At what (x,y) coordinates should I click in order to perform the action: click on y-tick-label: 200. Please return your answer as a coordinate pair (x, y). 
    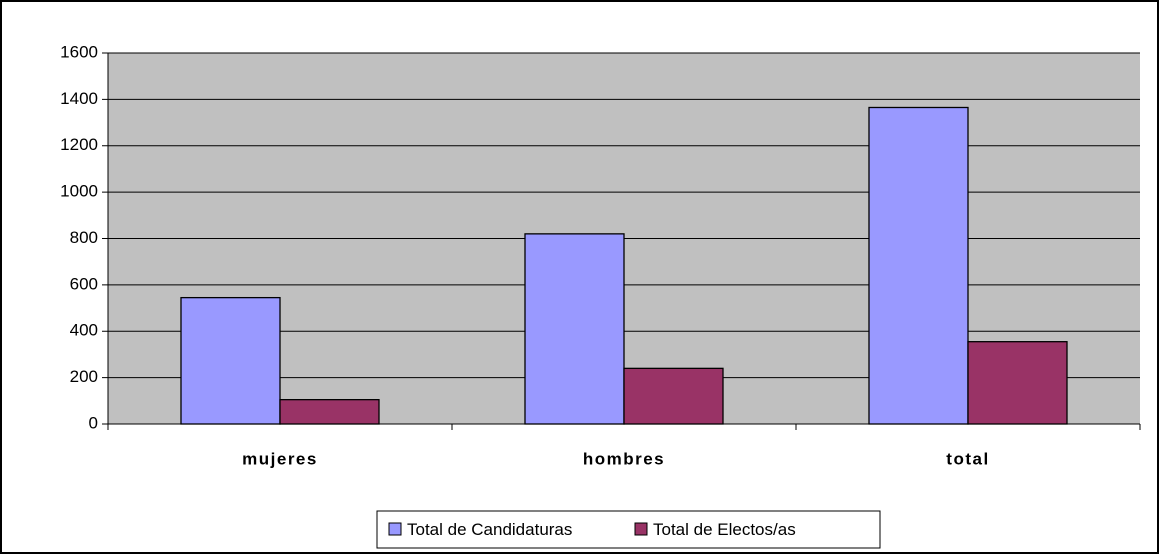
    Looking at the image, I should click on (84, 376).